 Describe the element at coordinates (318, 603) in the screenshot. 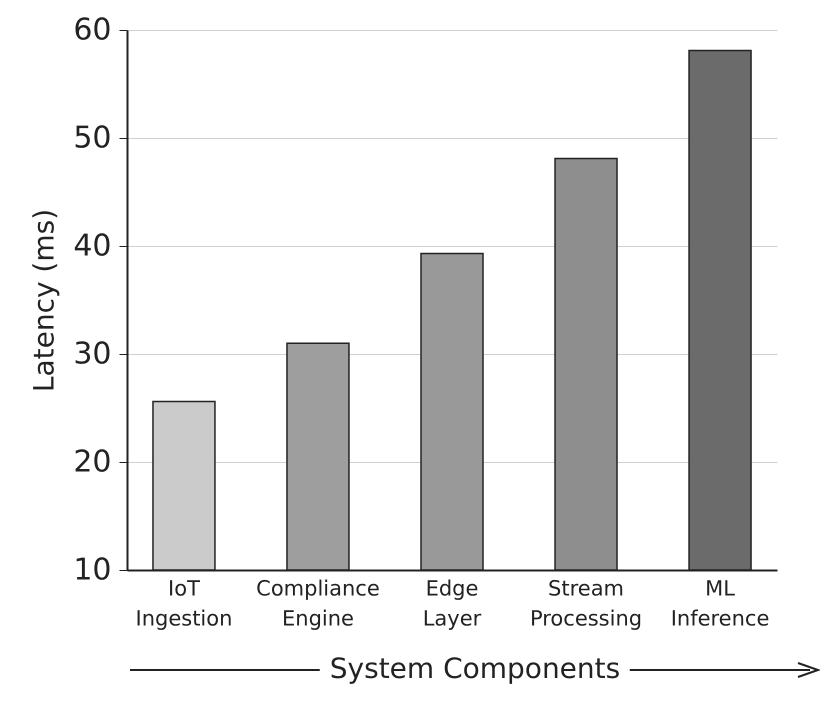

I see `x-tick-label: Compliance Engine` at that location.